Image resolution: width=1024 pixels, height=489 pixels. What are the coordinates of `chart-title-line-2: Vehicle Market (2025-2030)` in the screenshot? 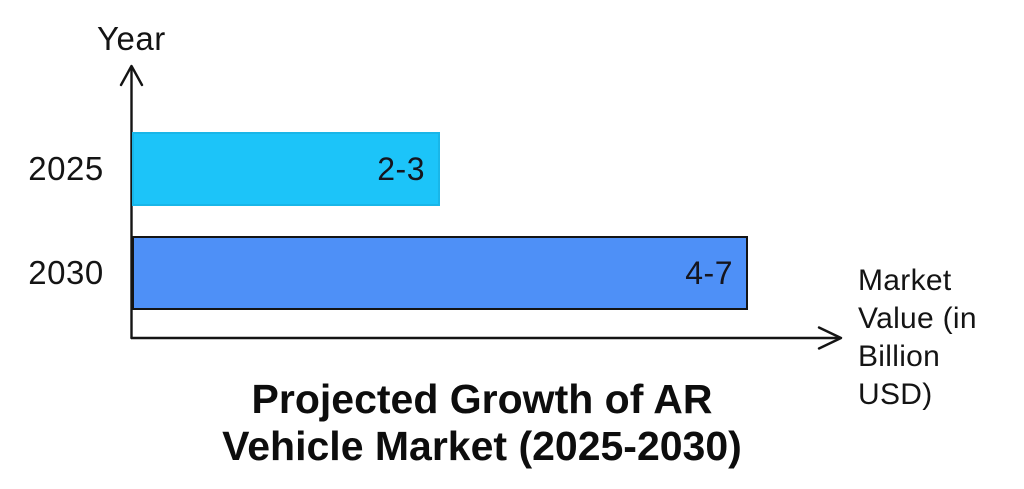 It's located at (482, 446).